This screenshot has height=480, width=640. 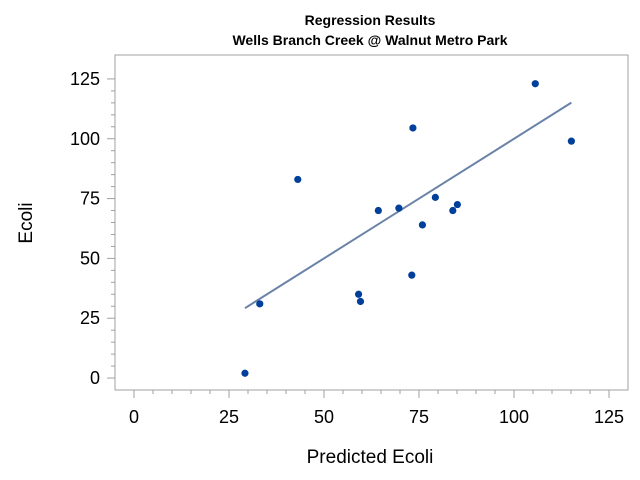 What do you see at coordinates (229, 417) in the screenshot?
I see `x-tick-label: 25` at bounding box center [229, 417].